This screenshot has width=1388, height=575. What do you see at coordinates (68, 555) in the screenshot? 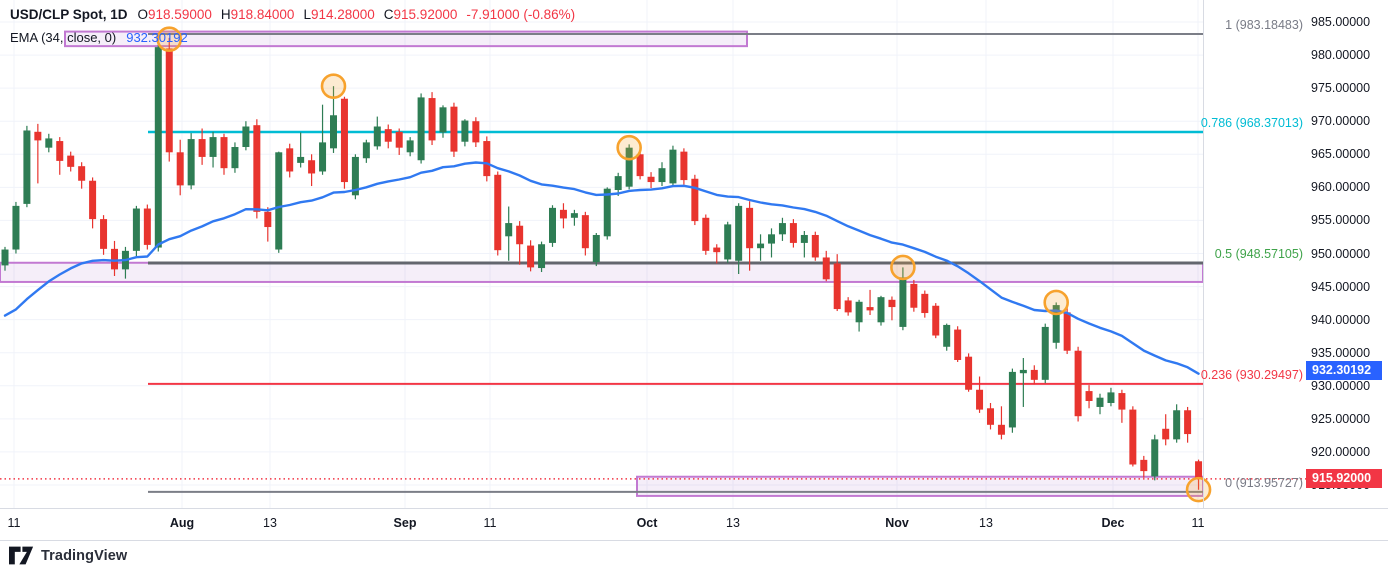
I see `tradingview-logo: TradingView` at bounding box center [68, 555].